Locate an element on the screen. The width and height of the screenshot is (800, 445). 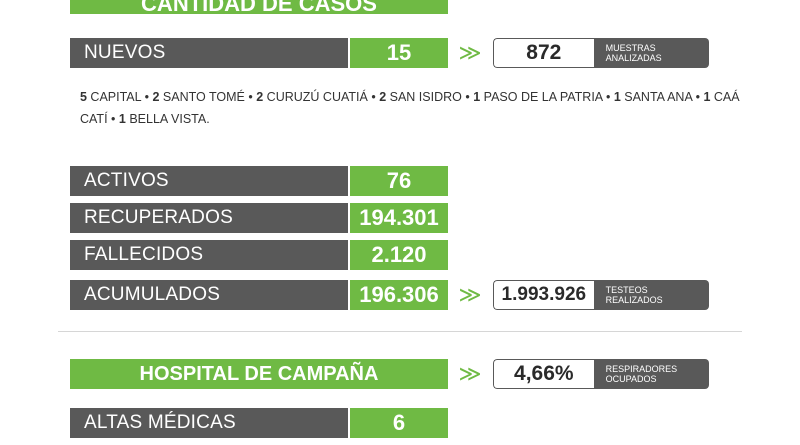
altas-label: ALTAS MÉDICAS is located at coordinates (160, 422).